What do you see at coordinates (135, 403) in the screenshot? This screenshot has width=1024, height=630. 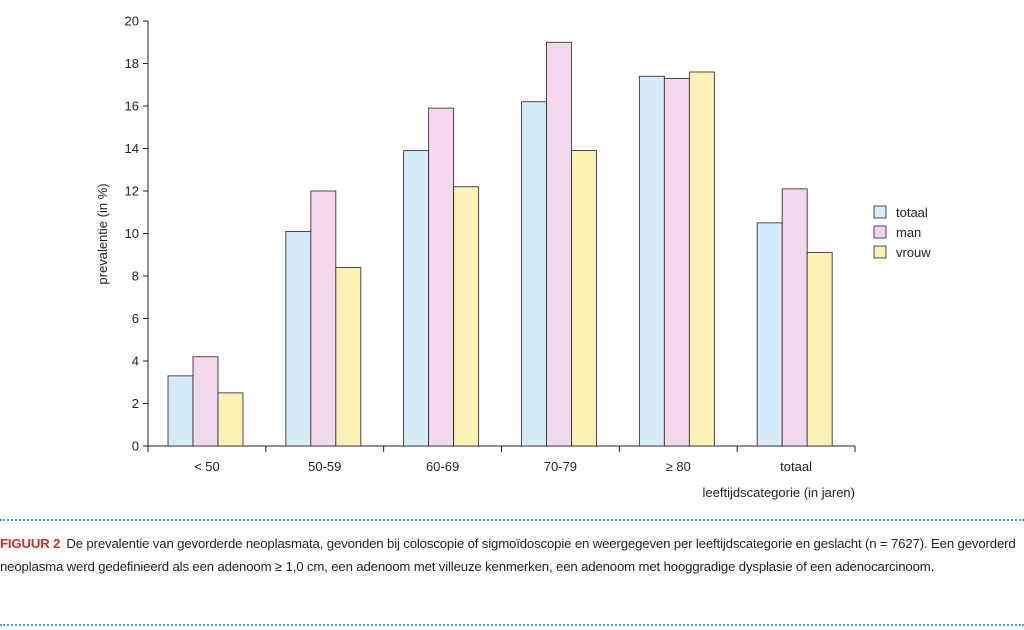 I see `y-tick-label: 2` at bounding box center [135, 403].